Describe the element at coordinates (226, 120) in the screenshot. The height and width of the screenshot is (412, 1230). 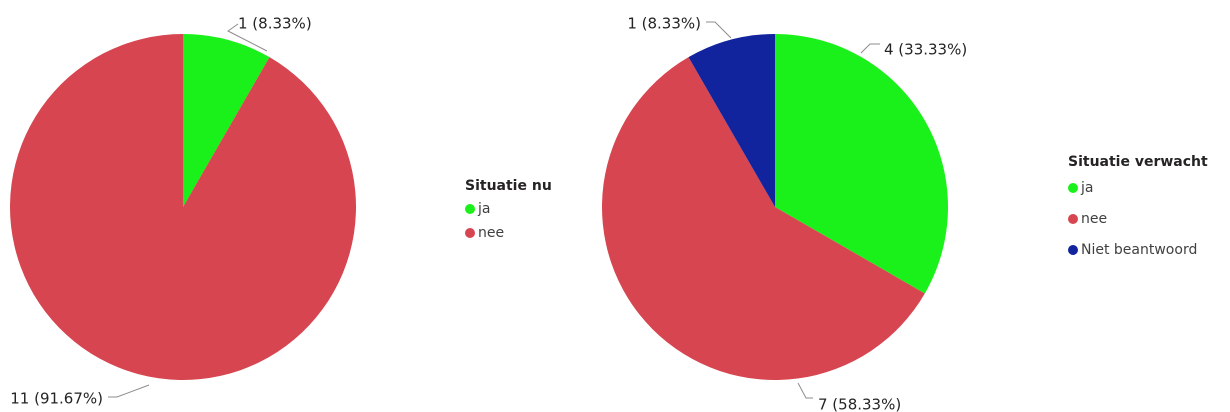
I see `chart-situatie-nu-slice-ja` at that location.